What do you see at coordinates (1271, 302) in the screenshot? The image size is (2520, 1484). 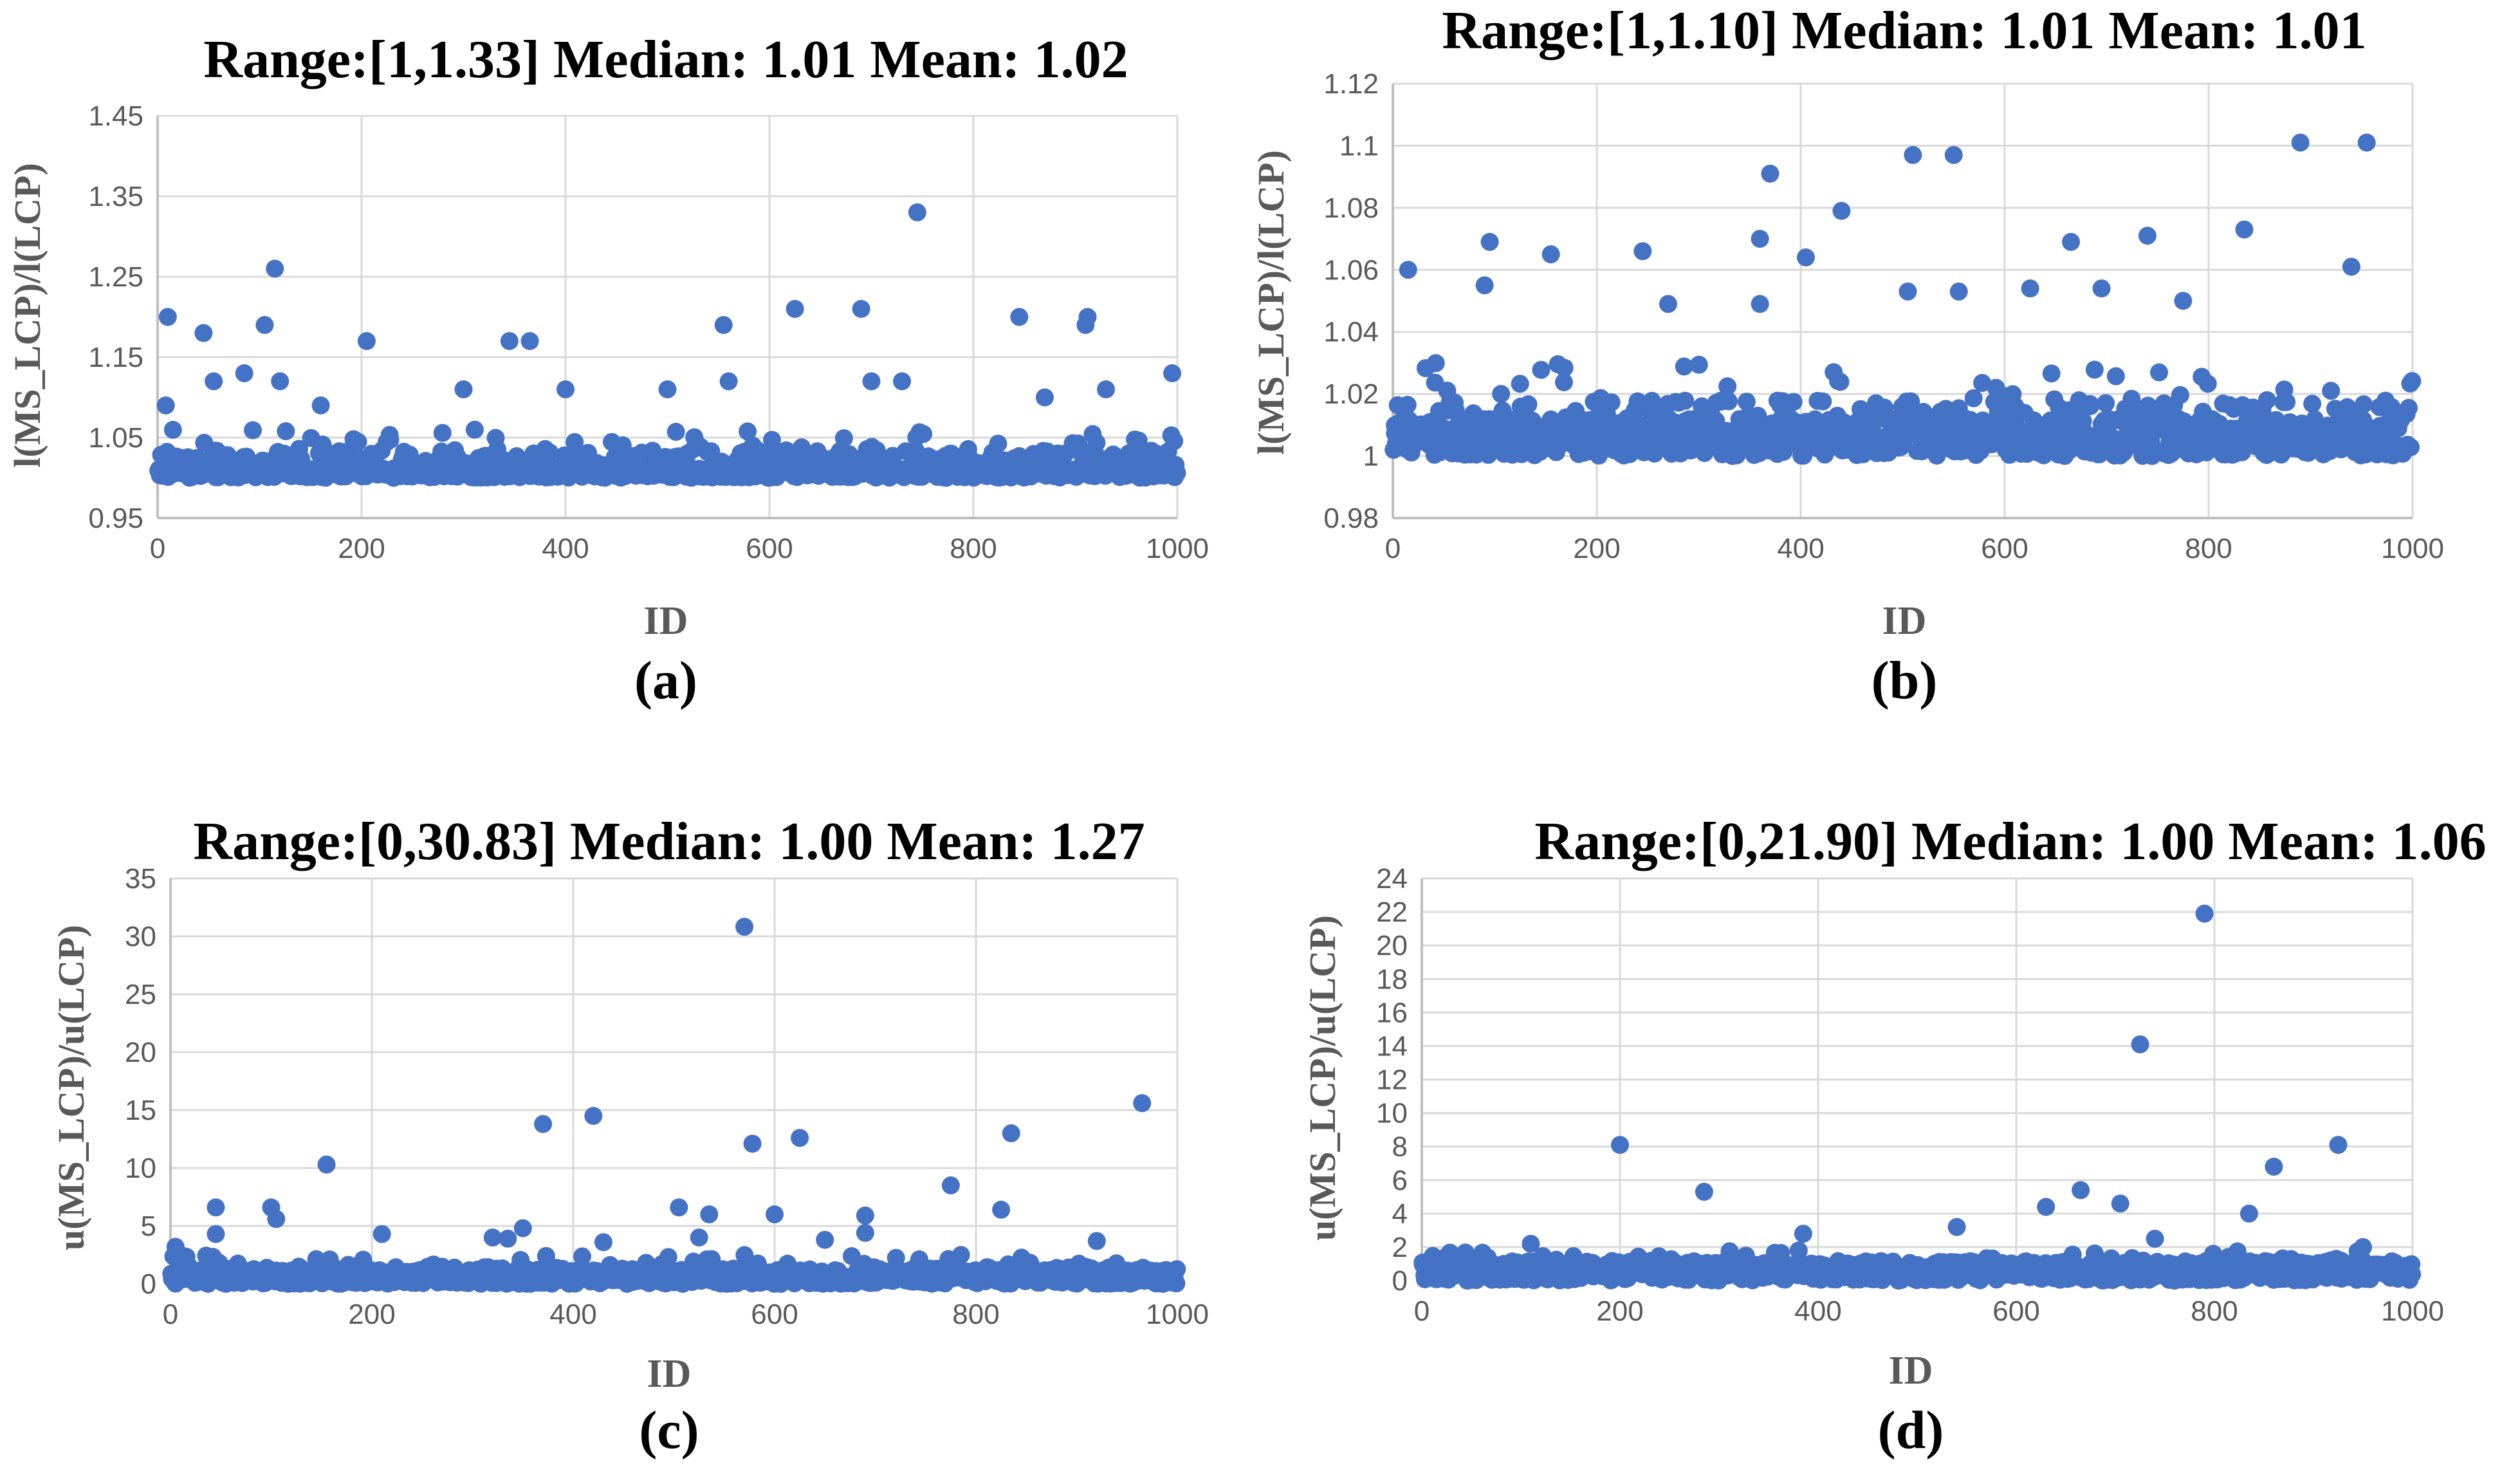 I see `y-axis-label: l(MS_LCP)/l(LCP)` at bounding box center [1271, 302].